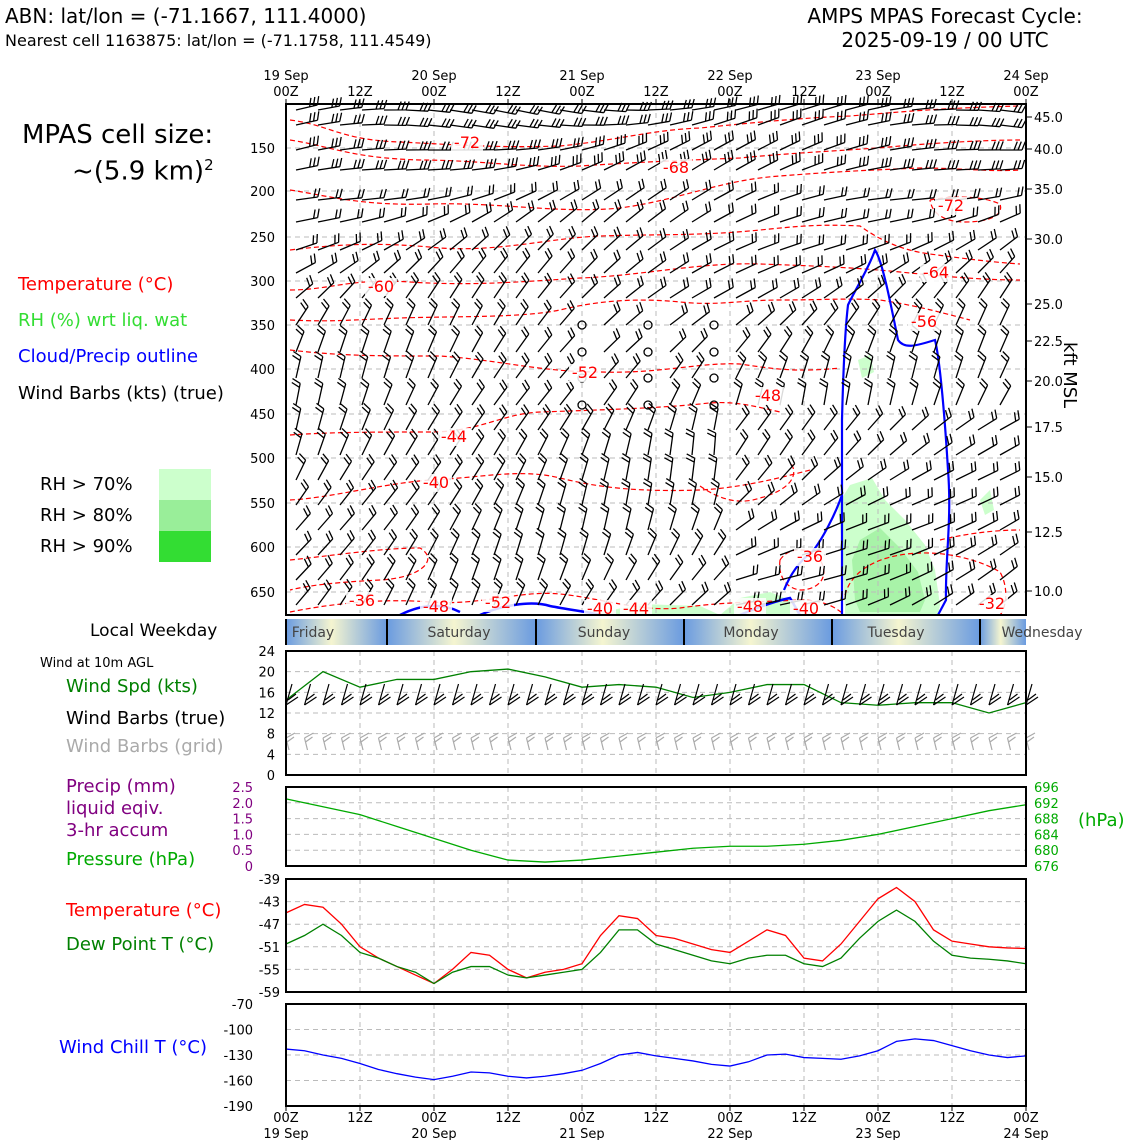 This screenshot has height=1140, width=1140. Describe the element at coordinates (1048, 342) in the screenshot. I see `kft-tick: 22.5` at that location.